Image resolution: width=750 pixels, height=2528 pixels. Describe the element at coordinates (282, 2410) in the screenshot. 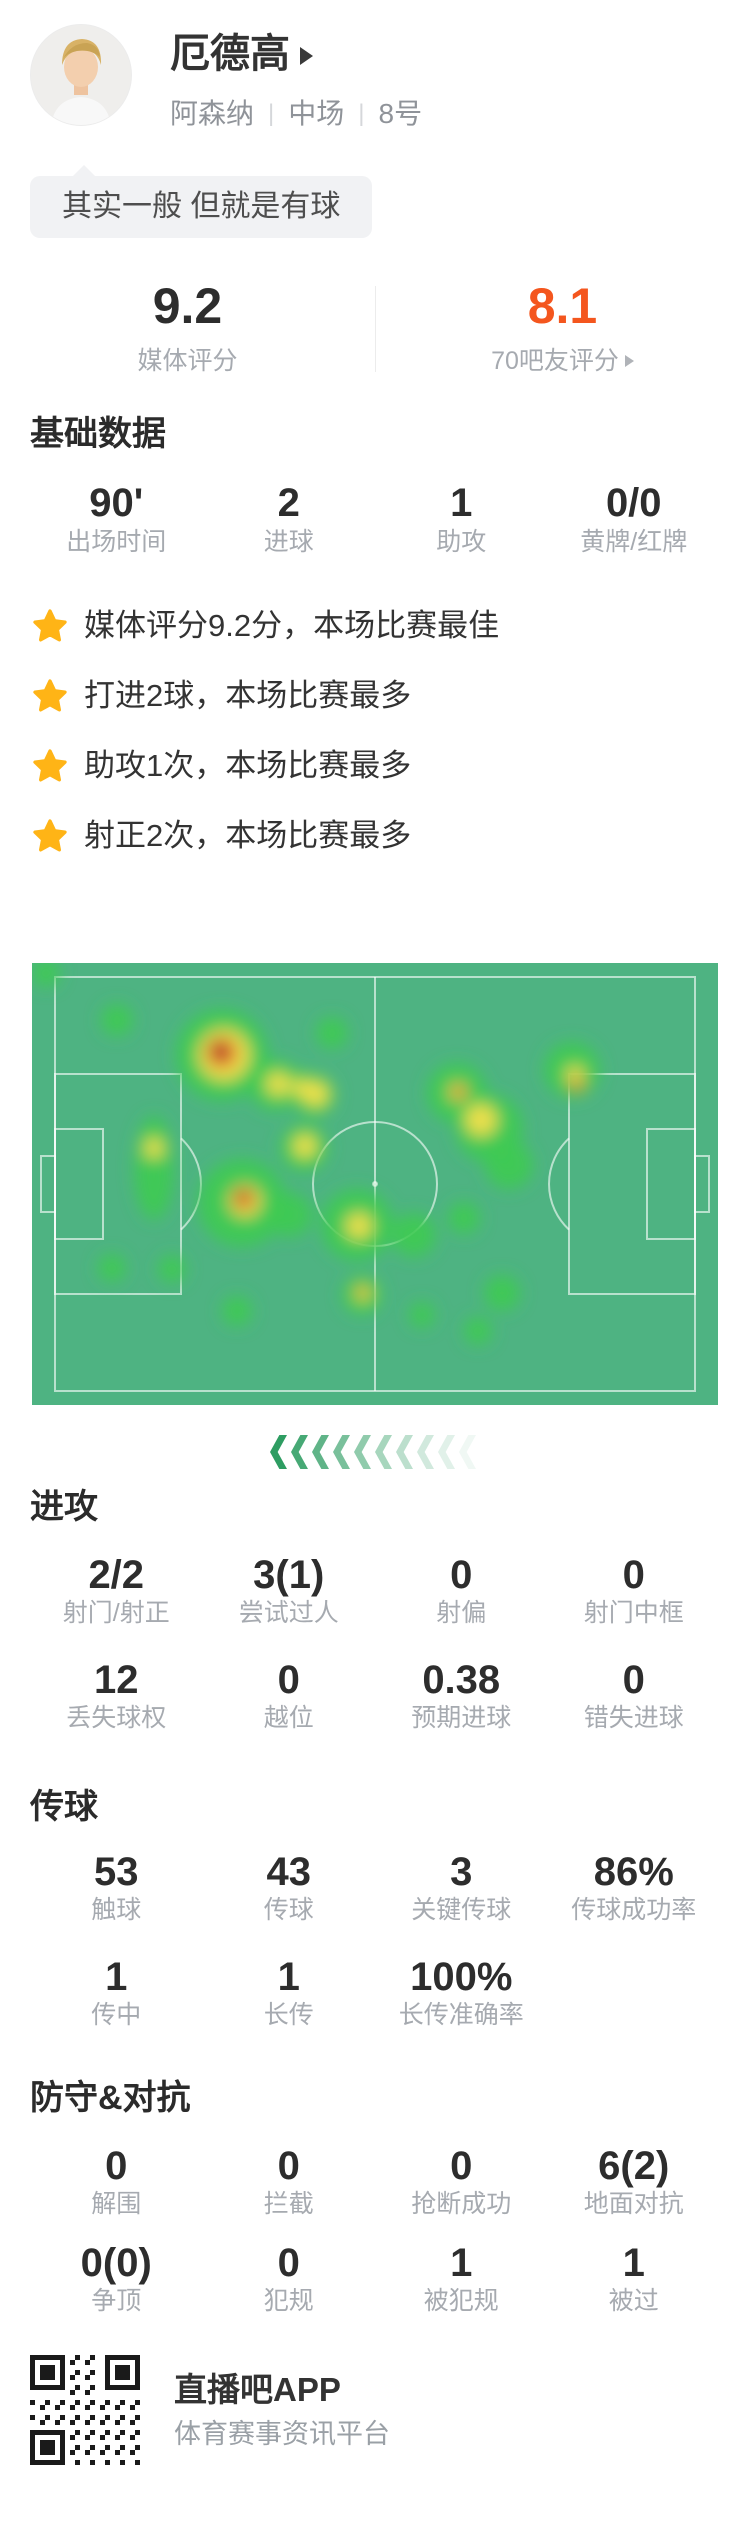

I see `footer-text: 直播吧APP 体育赛事资讯平台` at that location.